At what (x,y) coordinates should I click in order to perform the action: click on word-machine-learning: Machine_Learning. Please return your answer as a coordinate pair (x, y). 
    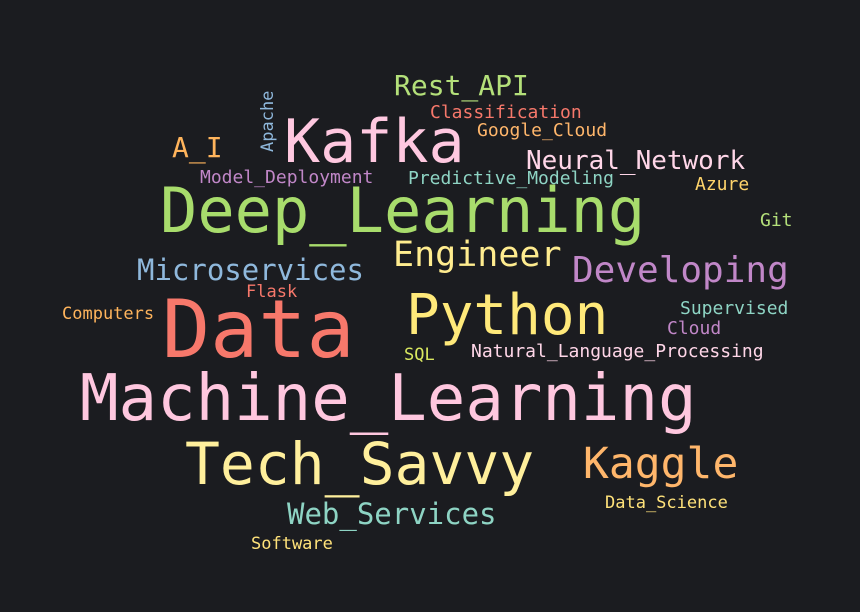
    Looking at the image, I should click on (388, 399).